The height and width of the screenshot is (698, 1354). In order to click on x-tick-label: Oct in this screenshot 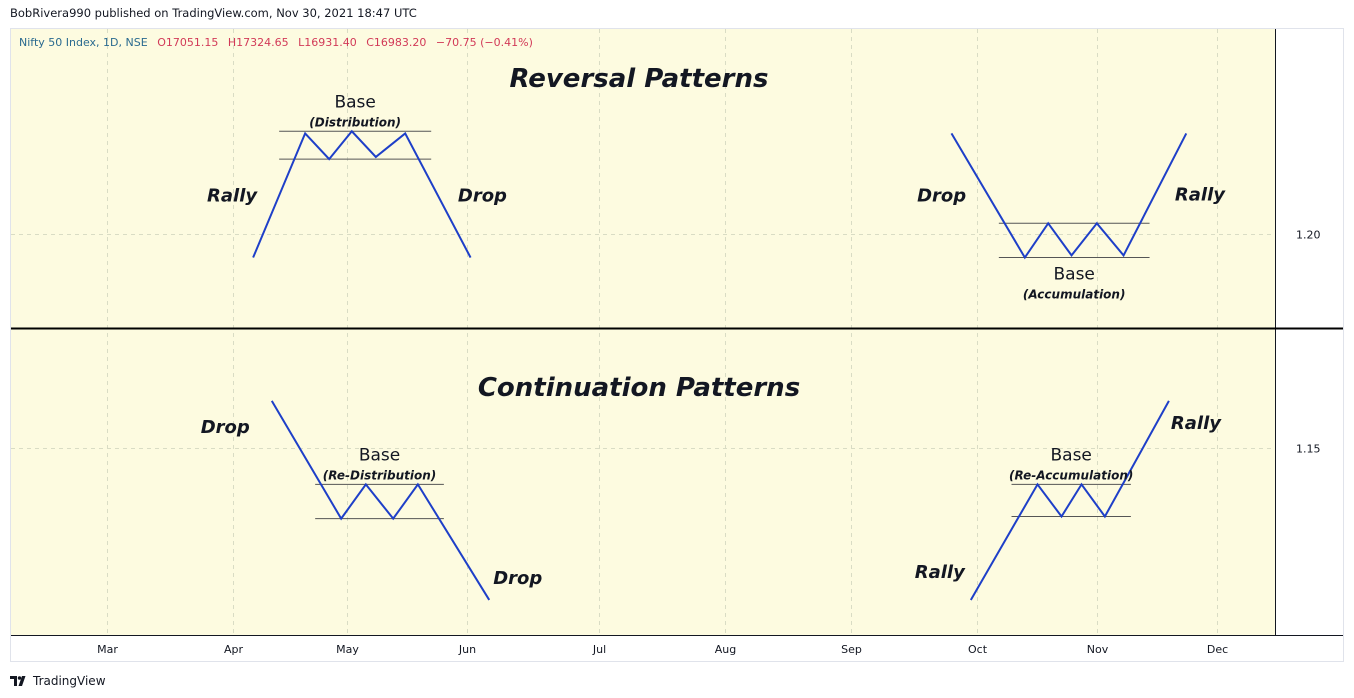, I will do `click(978, 649)`.